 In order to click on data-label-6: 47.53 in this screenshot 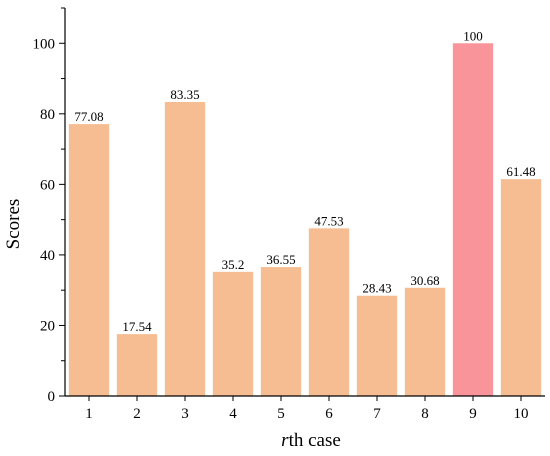, I will do `click(328, 220)`.